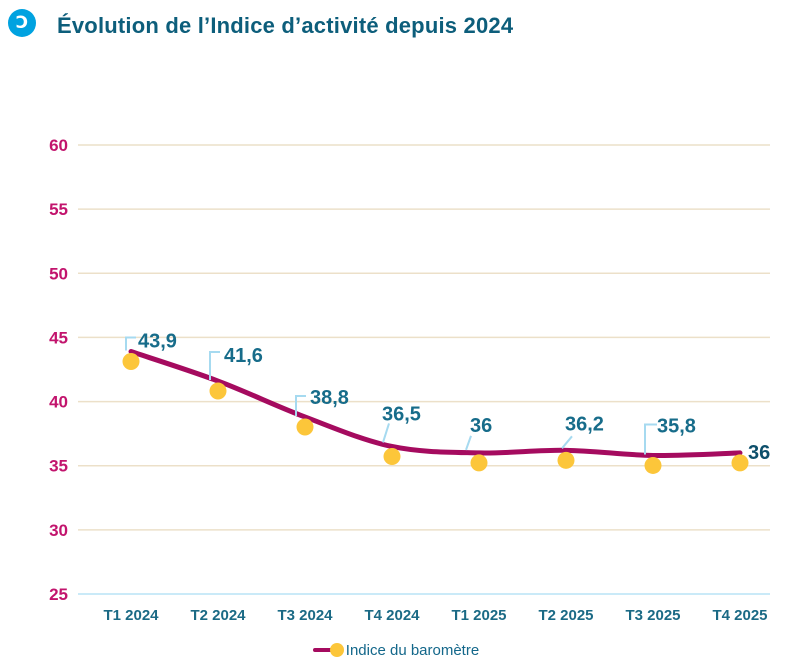 The height and width of the screenshot is (662, 792). Describe the element at coordinates (412, 650) in the screenshot. I see `legend-label: Indice du baromètre` at that location.